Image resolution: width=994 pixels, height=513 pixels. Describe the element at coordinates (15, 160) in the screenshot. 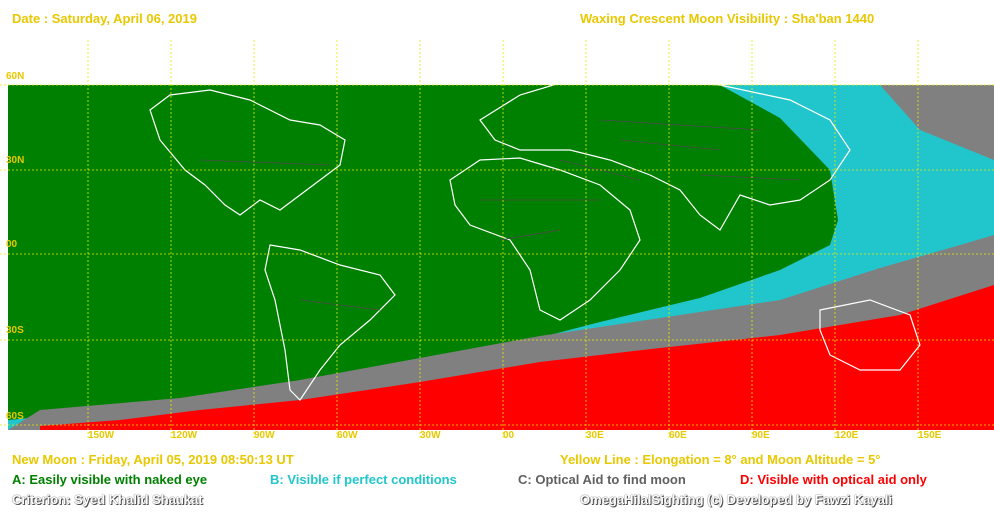

I see `lat-label-30n: 30N` at that location.